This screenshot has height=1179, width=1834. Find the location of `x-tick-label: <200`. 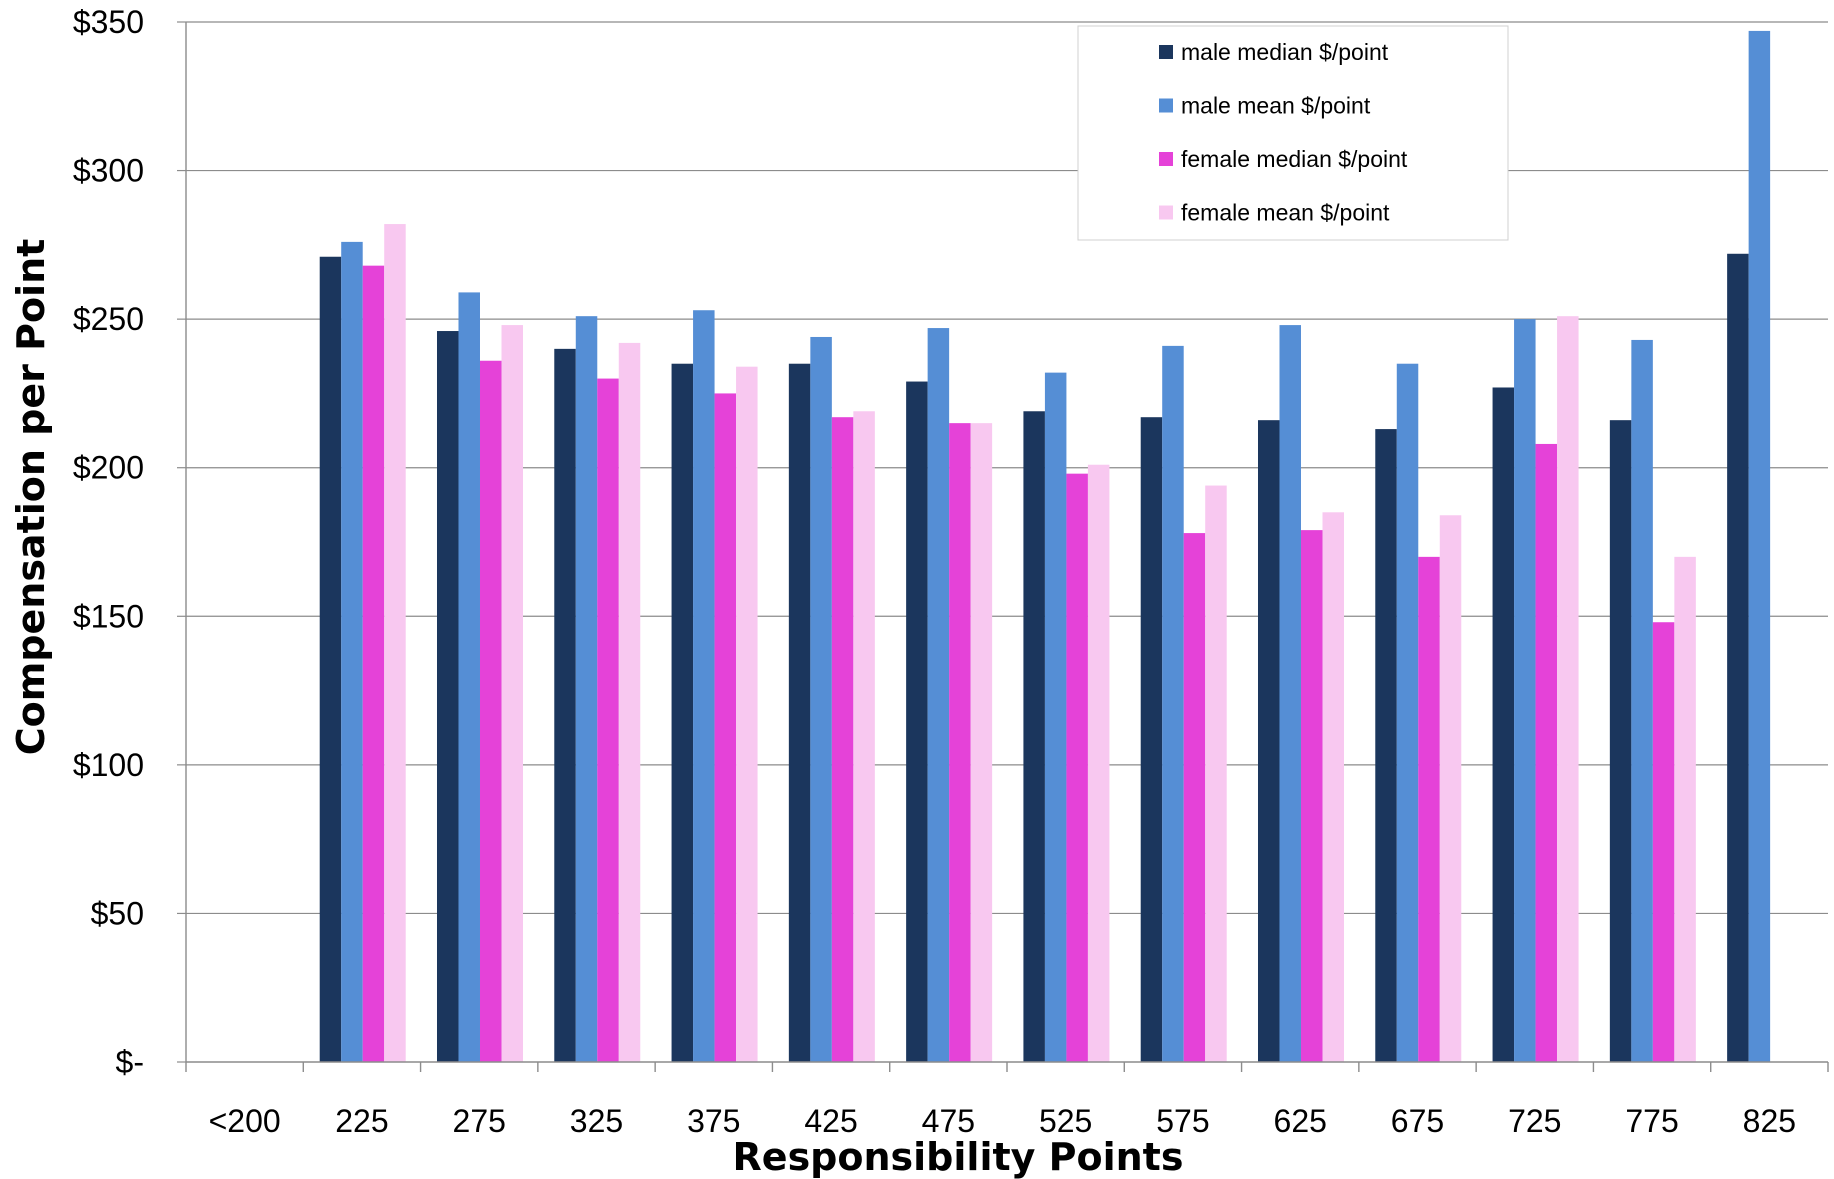

x-tick-label: <200 is located at coordinates (245, 1121).